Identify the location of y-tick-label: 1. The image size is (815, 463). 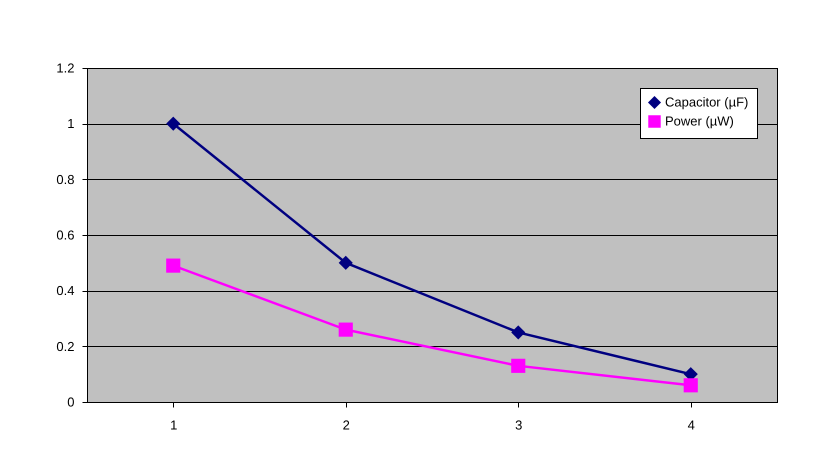
(70, 124).